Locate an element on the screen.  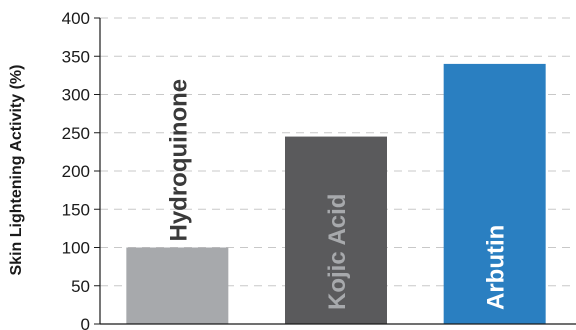
y-axis-title: Skin Lightening Activity (%) is located at coordinates (16, 170).